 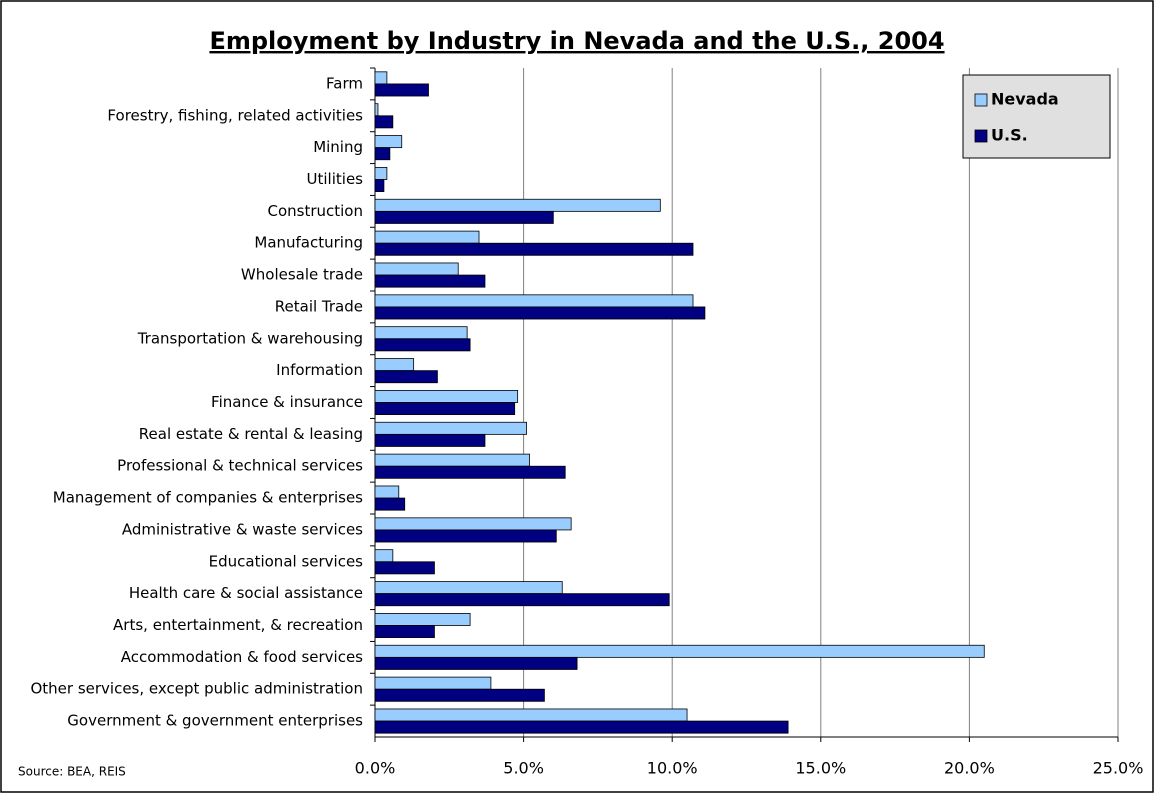 I want to click on x-tick-label: 5.0%, so click(x=523, y=768).